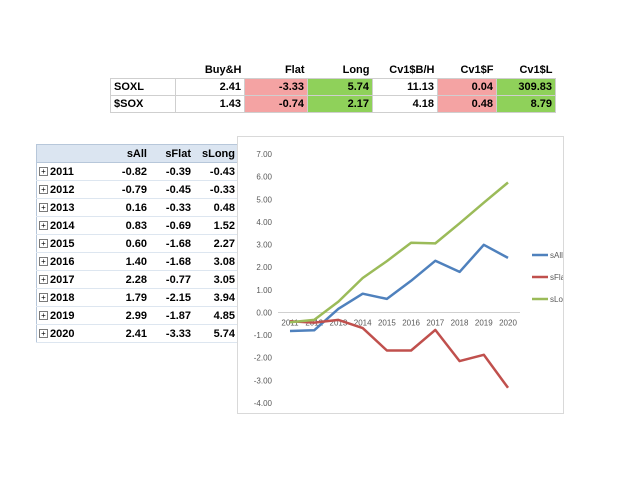 Image resolution: width=640 pixels, height=480 pixels. What do you see at coordinates (263, 403) in the screenshot?
I see `y-tick-label: -4.00` at bounding box center [263, 403].